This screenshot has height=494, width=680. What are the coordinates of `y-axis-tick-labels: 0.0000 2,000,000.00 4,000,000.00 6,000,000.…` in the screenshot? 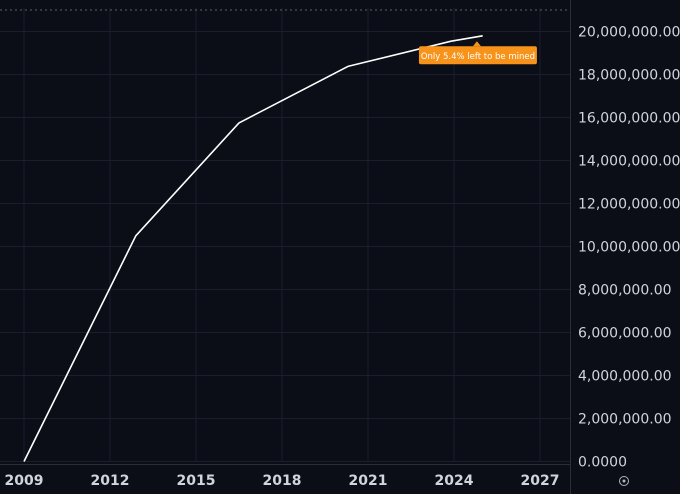 It's located at (629, 248).